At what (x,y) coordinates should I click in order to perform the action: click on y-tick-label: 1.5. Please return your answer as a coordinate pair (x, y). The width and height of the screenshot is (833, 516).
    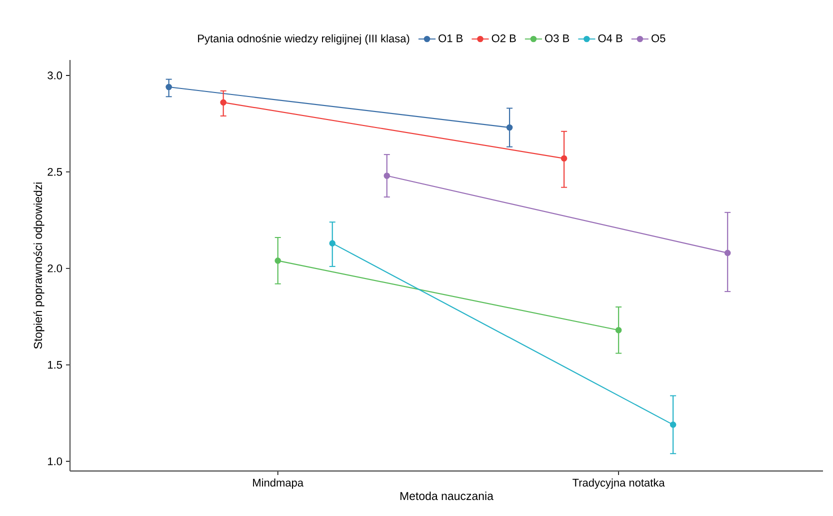
    Looking at the image, I should click on (55, 365).